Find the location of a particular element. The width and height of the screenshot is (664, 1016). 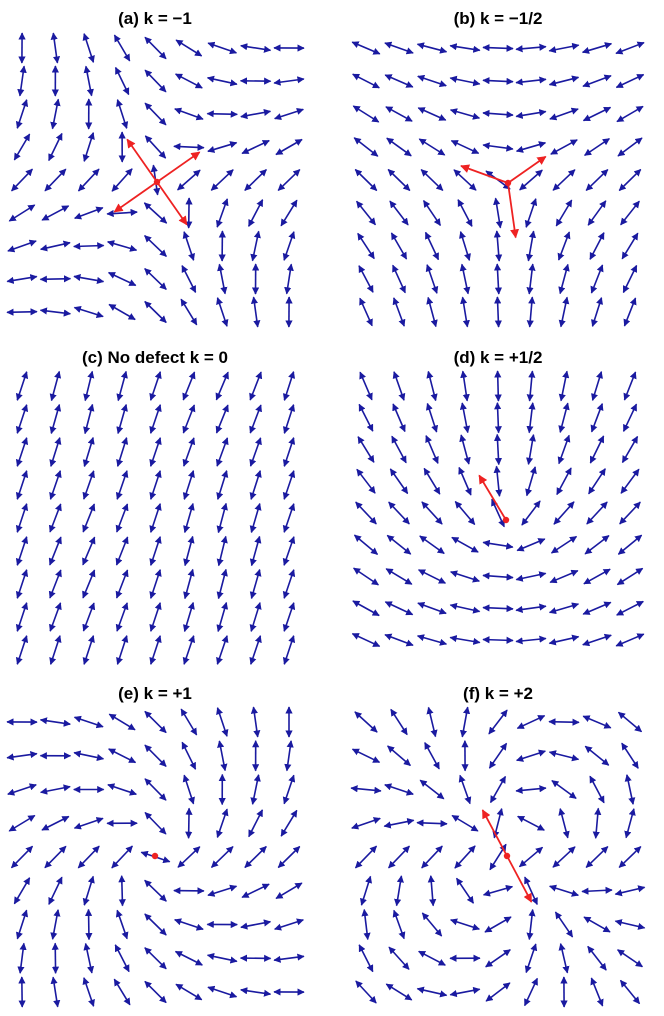

panel-e-director-field is located at coordinates (155, 857).